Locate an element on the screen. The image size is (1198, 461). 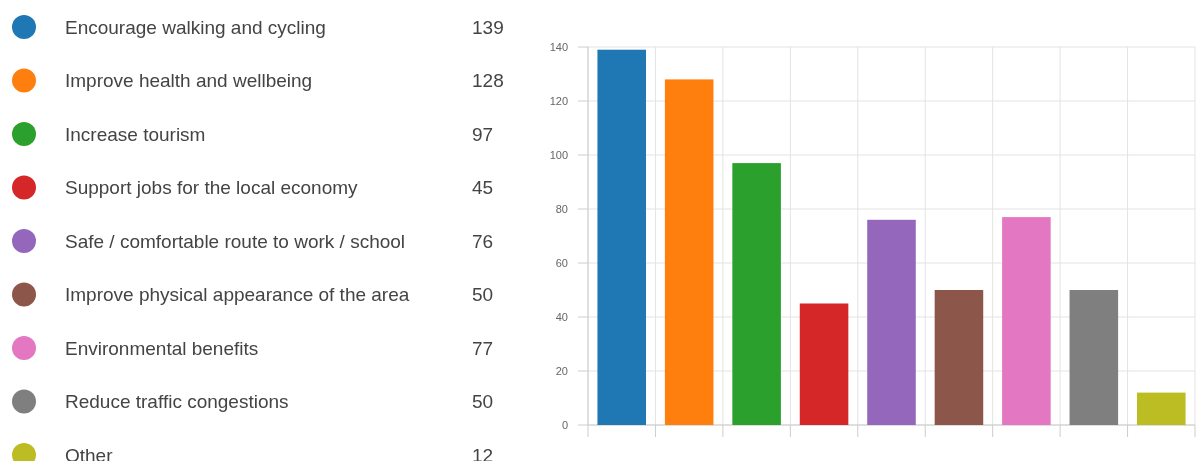
legend-label: Reduce traffic congestions is located at coordinates (177, 402).